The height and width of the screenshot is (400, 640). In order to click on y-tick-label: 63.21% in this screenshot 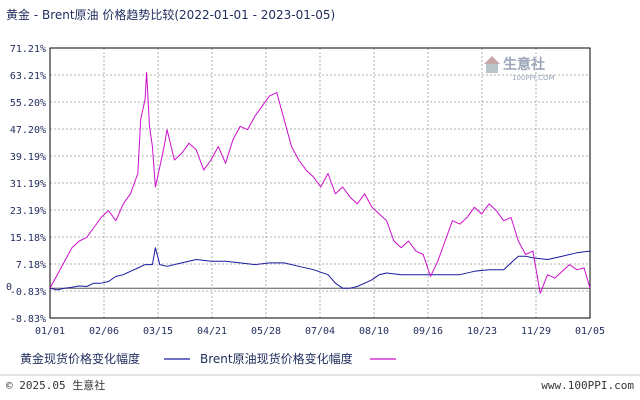, I will do `click(28, 76)`.